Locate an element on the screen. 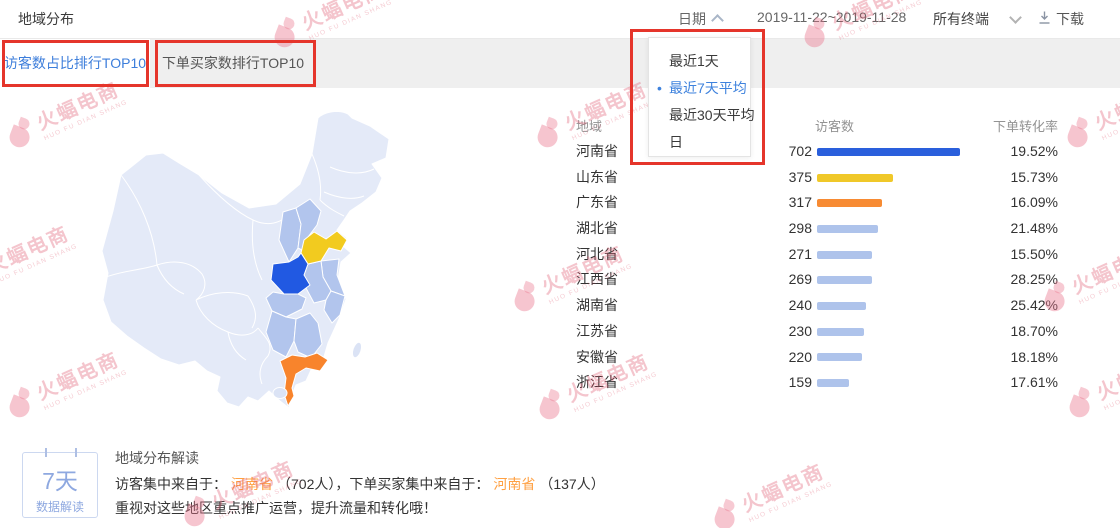  insight-line1: 访客集中来自于： 河南省 （702人），下单买家集中来自于： 河南省 （137人） is located at coordinates (360, 484).